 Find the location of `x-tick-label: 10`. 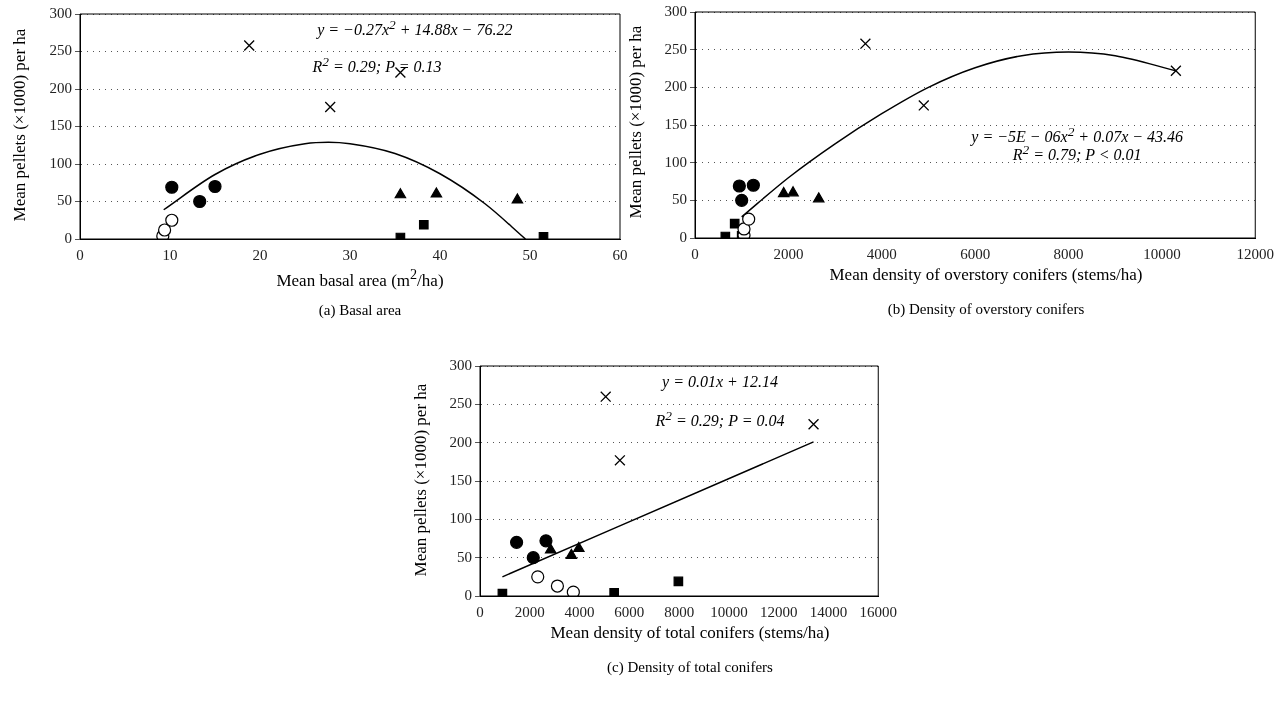

x-tick-label: 10 is located at coordinates (170, 254).